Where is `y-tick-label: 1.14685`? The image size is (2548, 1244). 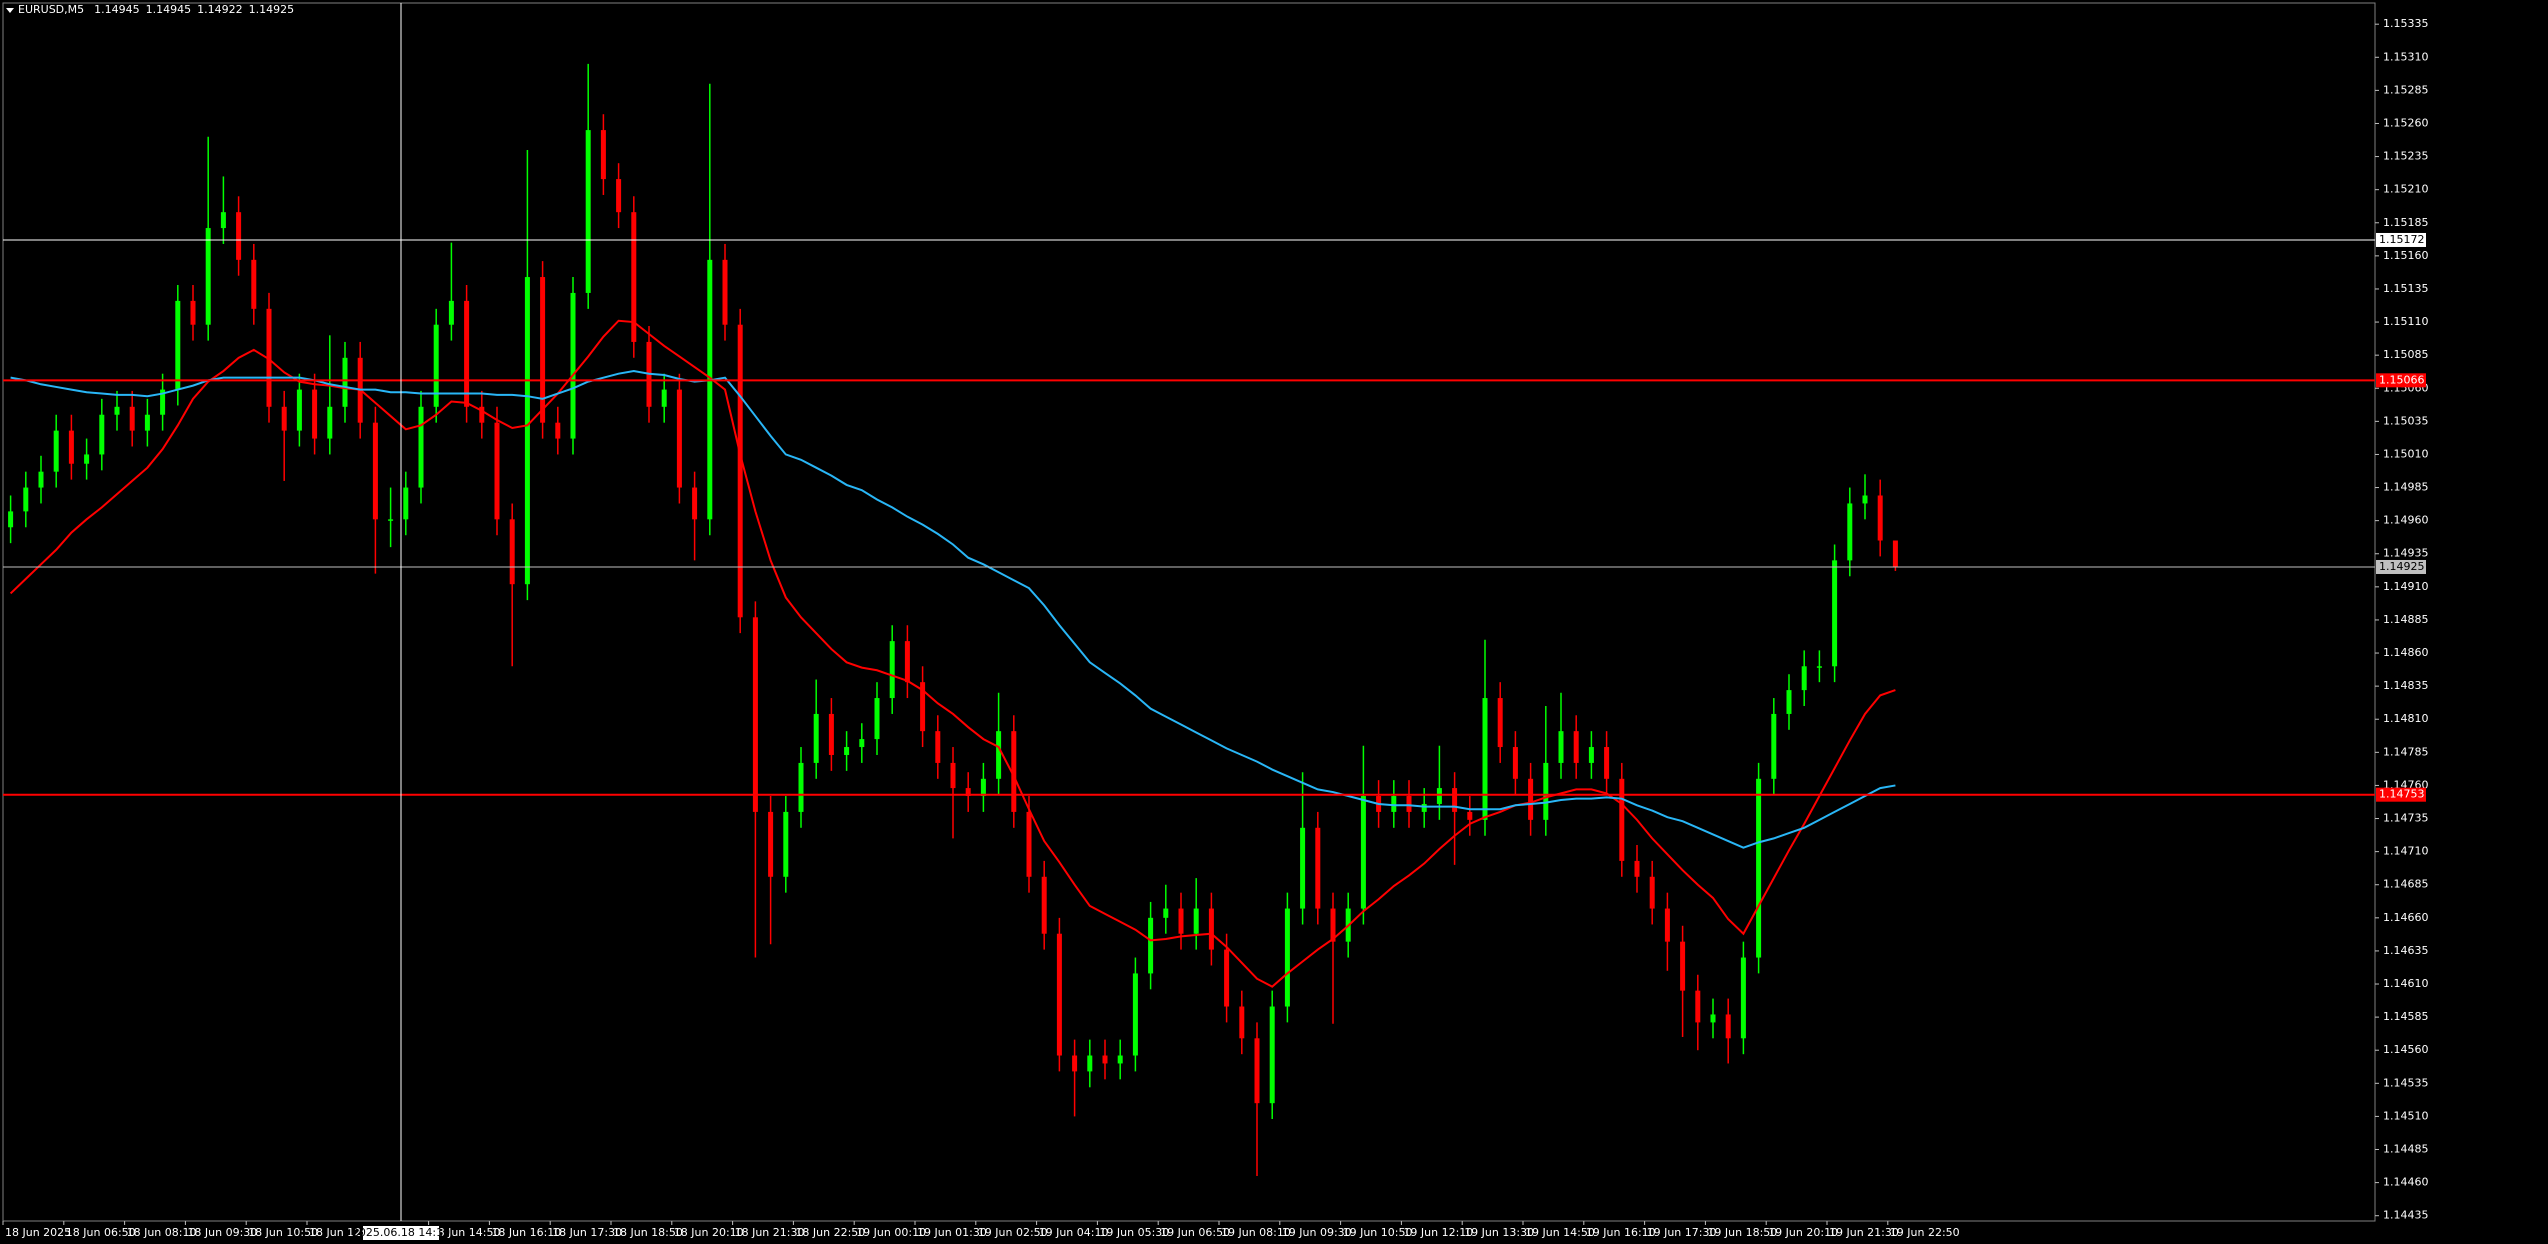 y-tick-label: 1.14685 is located at coordinates (2406, 884).